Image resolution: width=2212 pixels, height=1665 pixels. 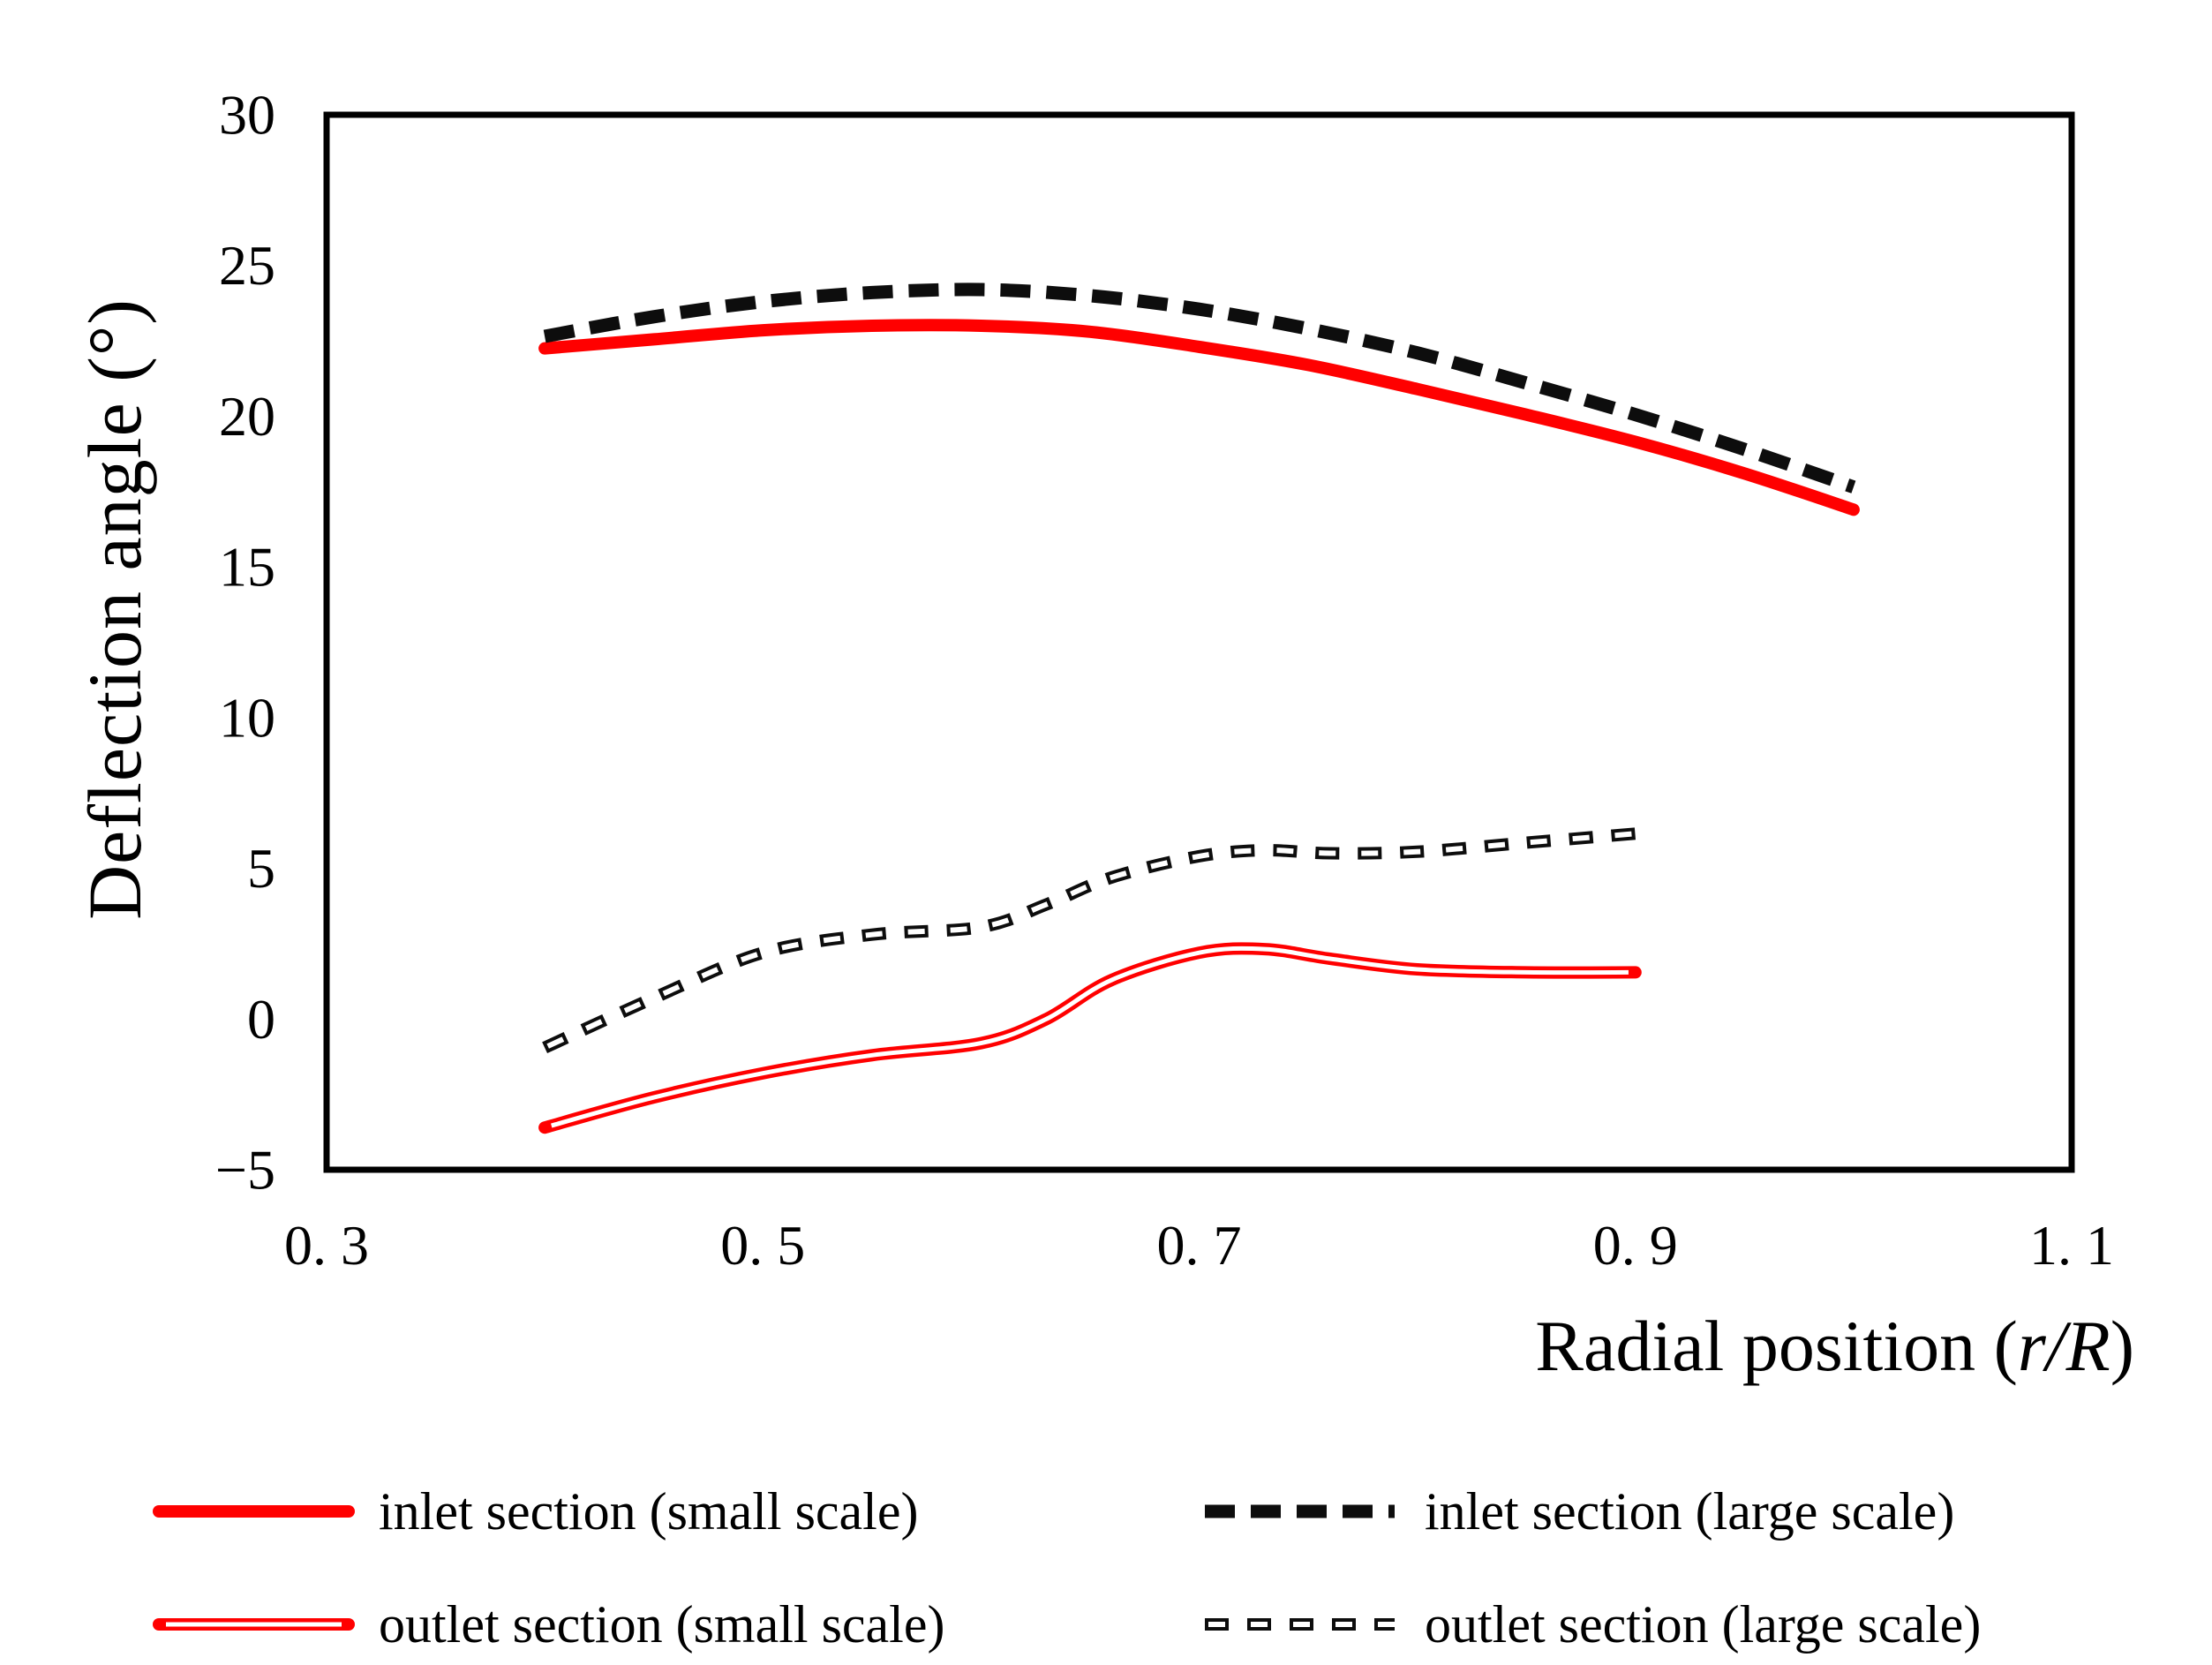 What do you see at coordinates (2122, 1346) in the screenshot?
I see `x-axis-title-close: )` at bounding box center [2122, 1346].